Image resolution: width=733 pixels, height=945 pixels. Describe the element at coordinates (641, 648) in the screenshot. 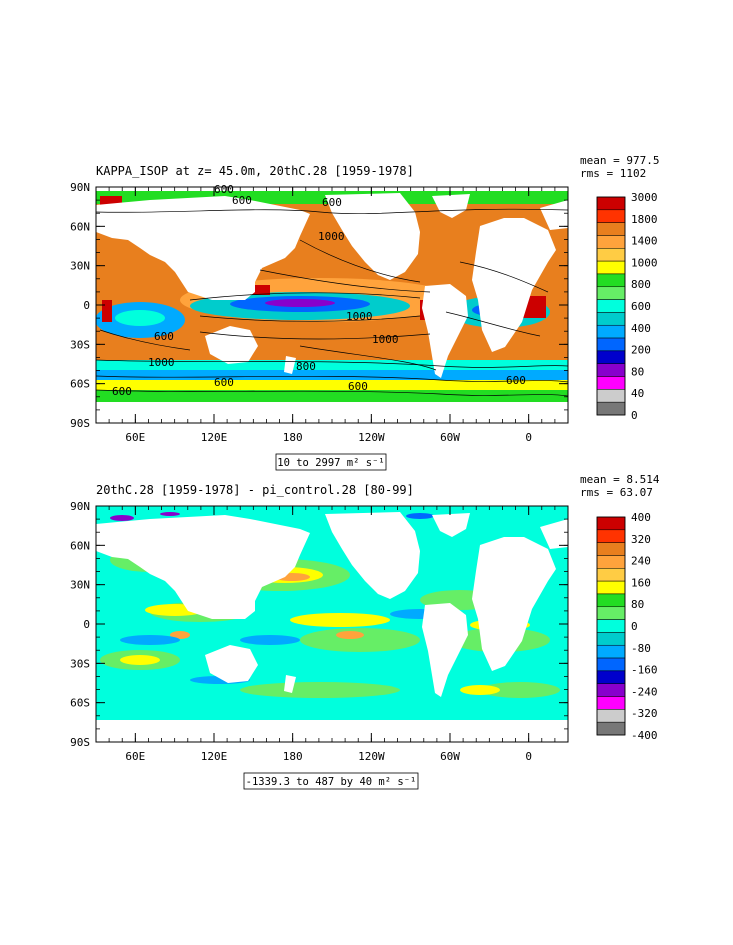

I see `colorbar-label: -80` at that location.